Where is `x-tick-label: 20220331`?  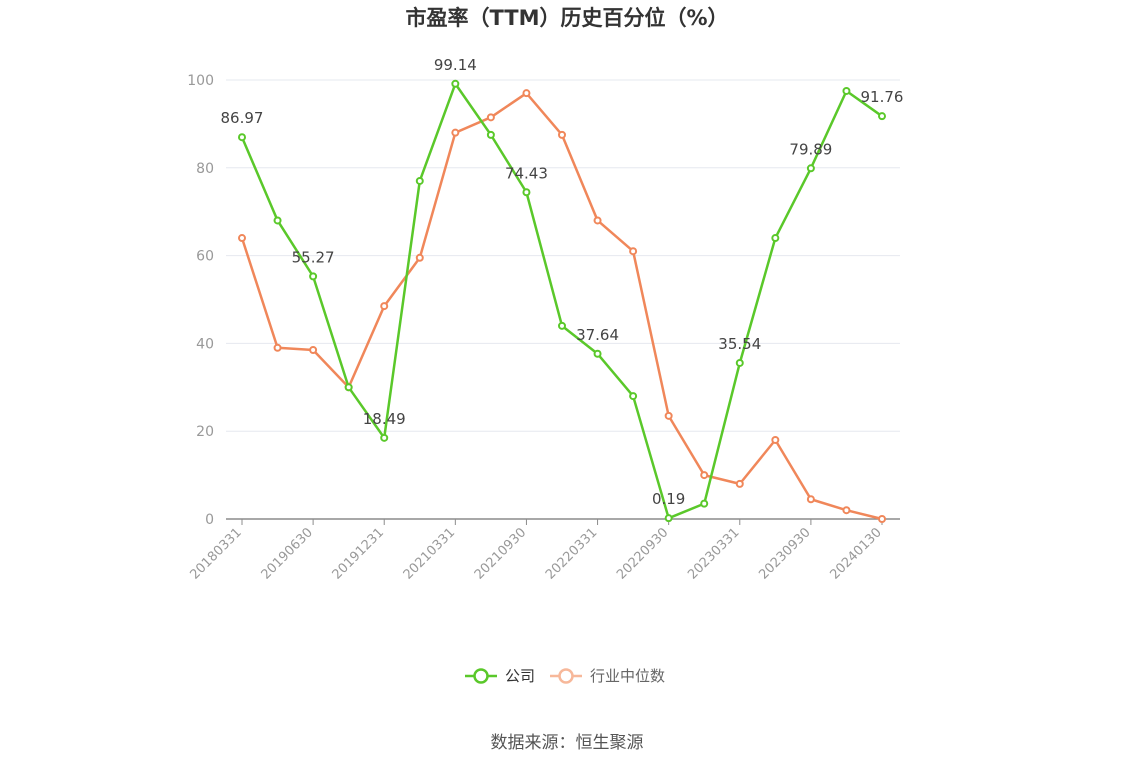 x-tick-label: 20220331 is located at coordinates (571, 553).